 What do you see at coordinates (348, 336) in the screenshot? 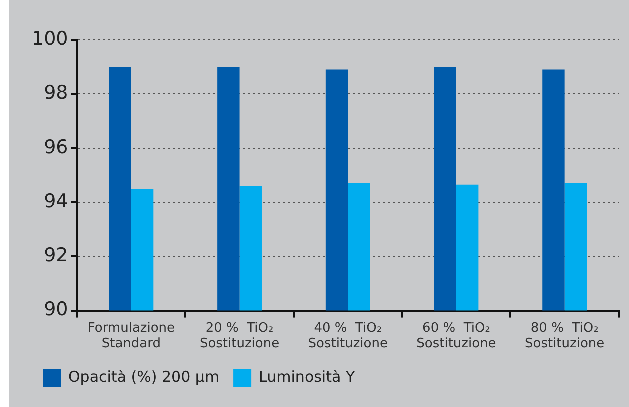
I see `x-tick-label: 40 % TiO₂ Sostituzione` at bounding box center [348, 336].